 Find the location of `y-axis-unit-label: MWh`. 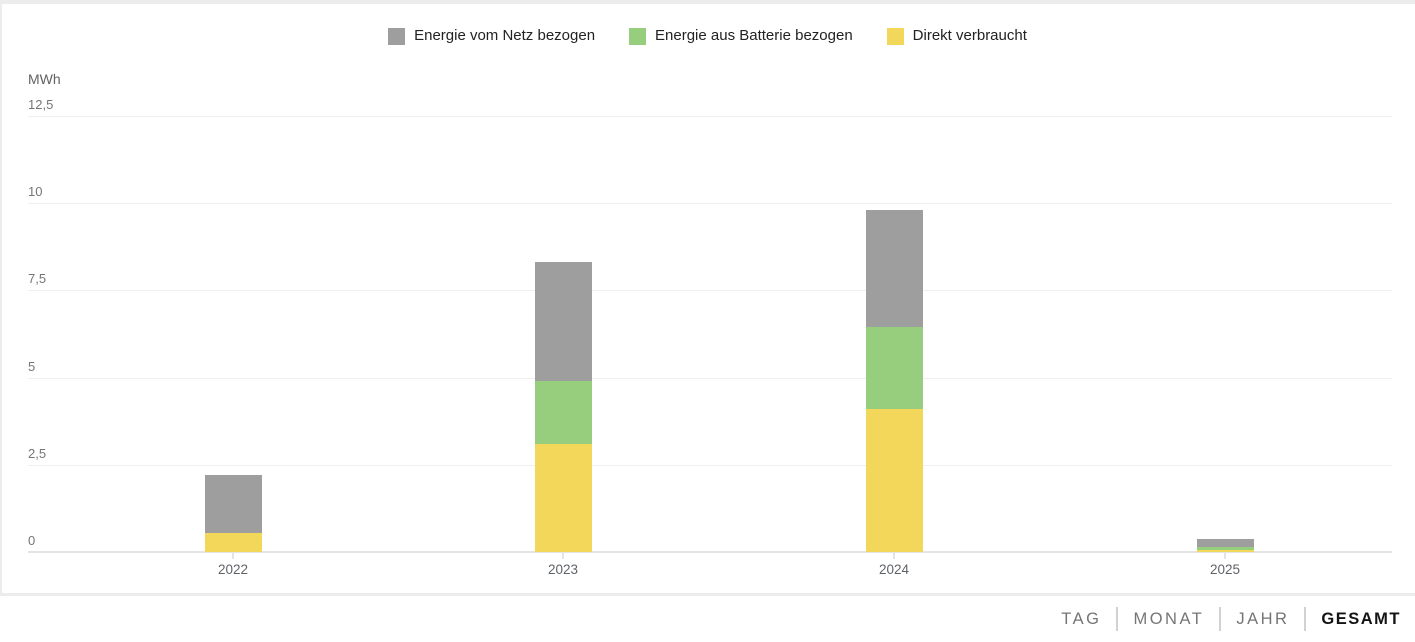

y-axis-unit-label: MWh is located at coordinates (44, 79).